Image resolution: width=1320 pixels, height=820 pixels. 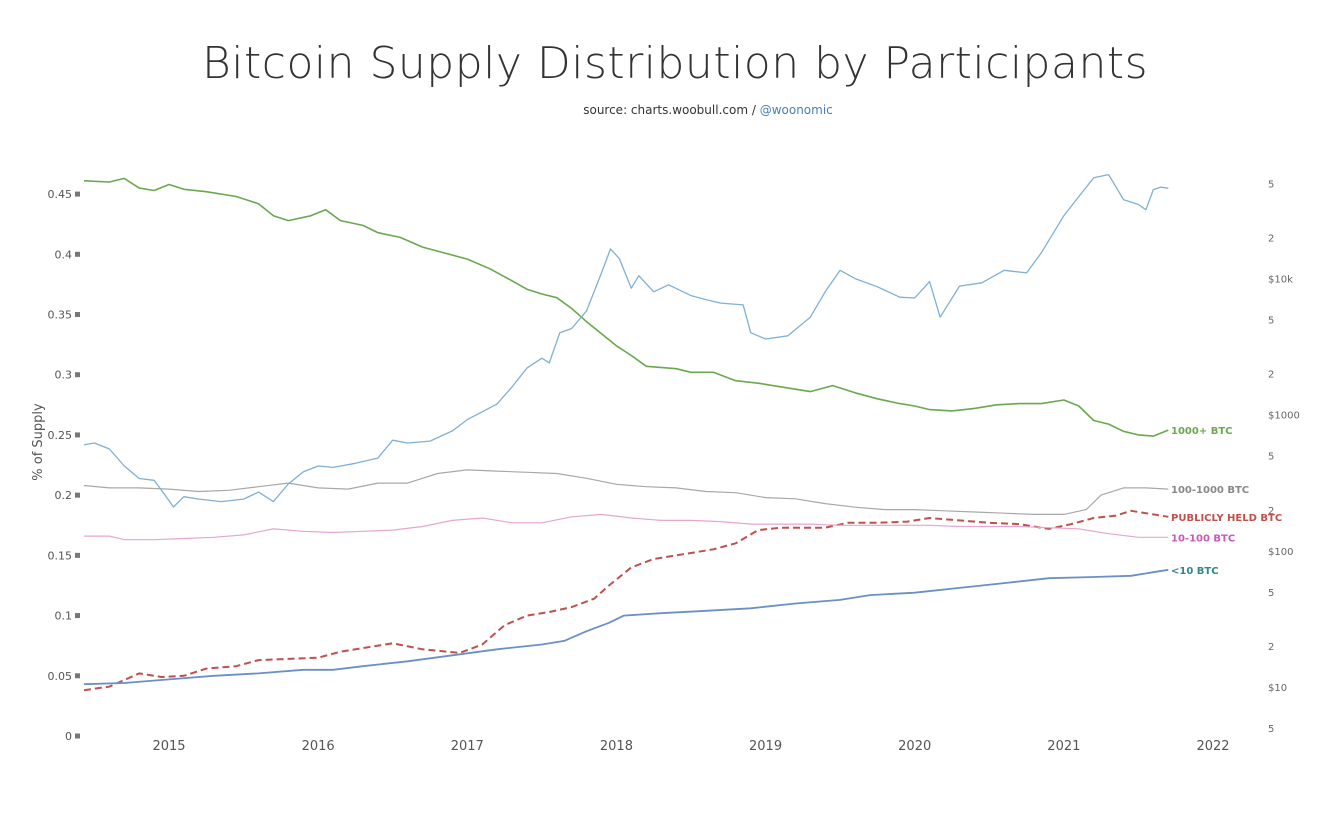 I want to click on x-tick-label: 2022, so click(x=1212, y=746).